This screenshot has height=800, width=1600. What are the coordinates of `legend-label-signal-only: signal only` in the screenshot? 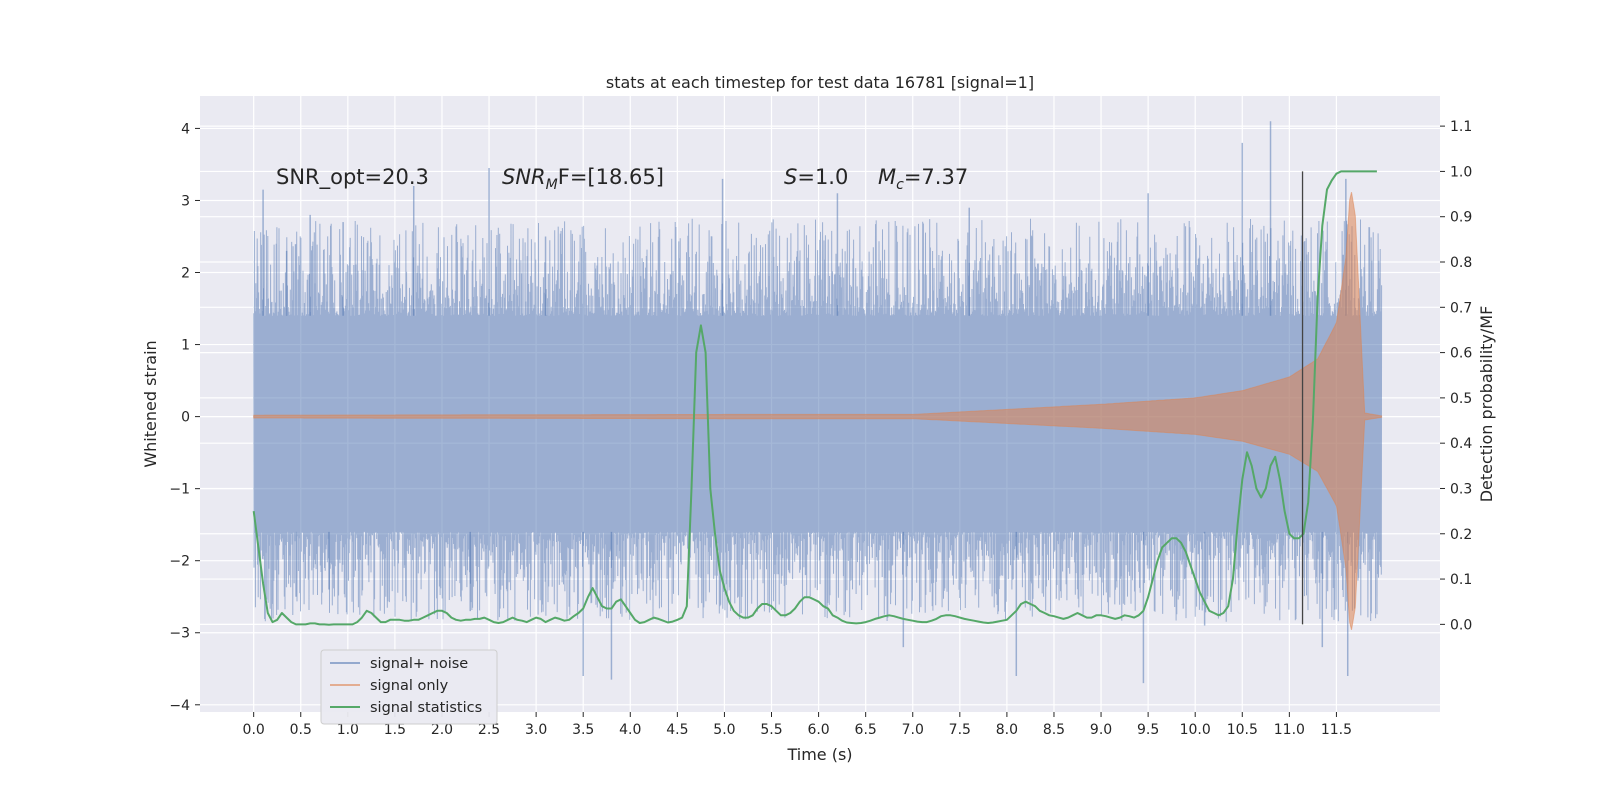 It's located at (409, 686).